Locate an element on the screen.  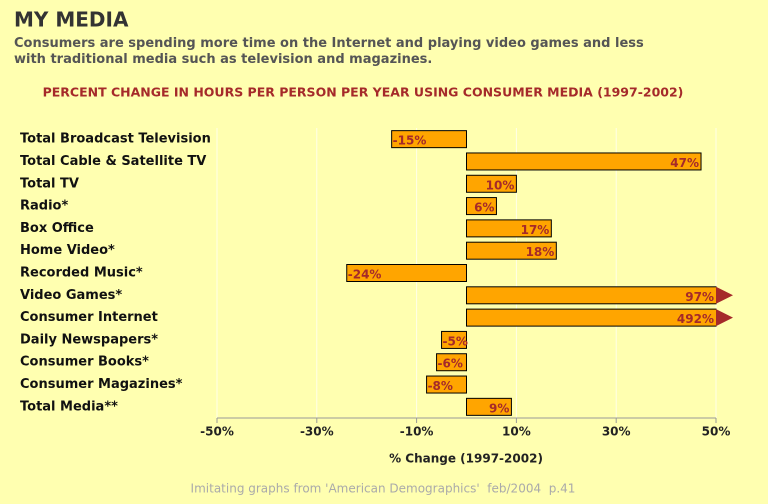
value-label: 18% is located at coordinates (540, 252).